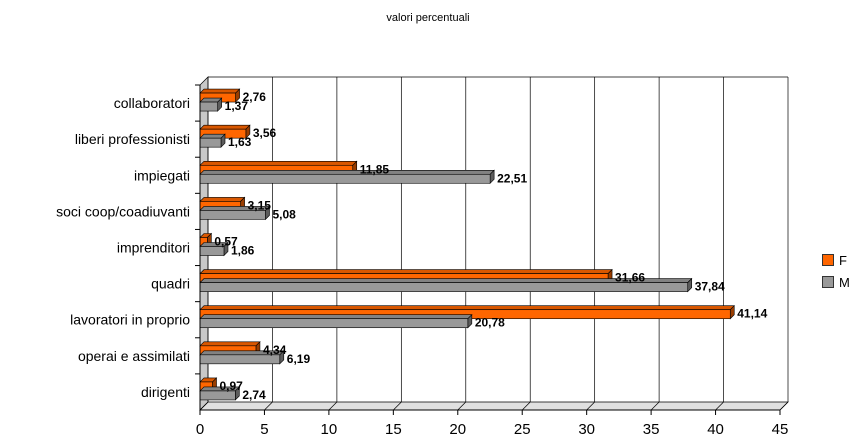 This screenshot has width=856, height=444. What do you see at coordinates (828, 282) in the screenshot?
I see `legend-swatch-m` at bounding box center [828, 282].